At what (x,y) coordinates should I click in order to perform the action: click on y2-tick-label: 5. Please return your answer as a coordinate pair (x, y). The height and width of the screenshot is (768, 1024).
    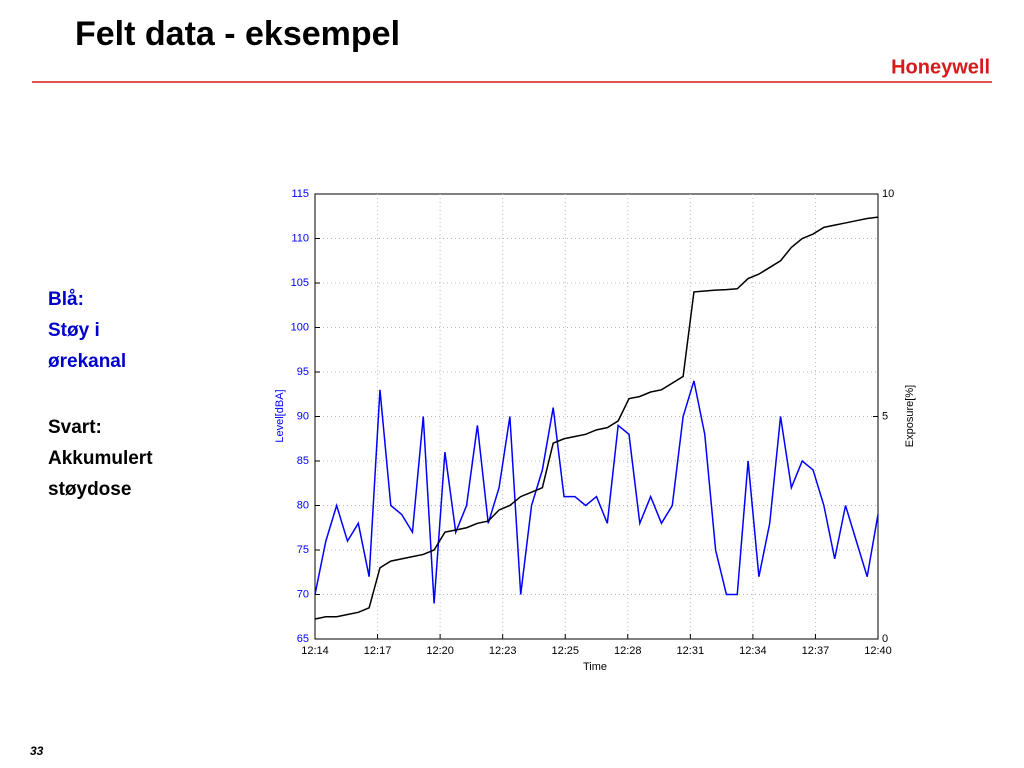
    Looking at the image, I should click on (885, 416).